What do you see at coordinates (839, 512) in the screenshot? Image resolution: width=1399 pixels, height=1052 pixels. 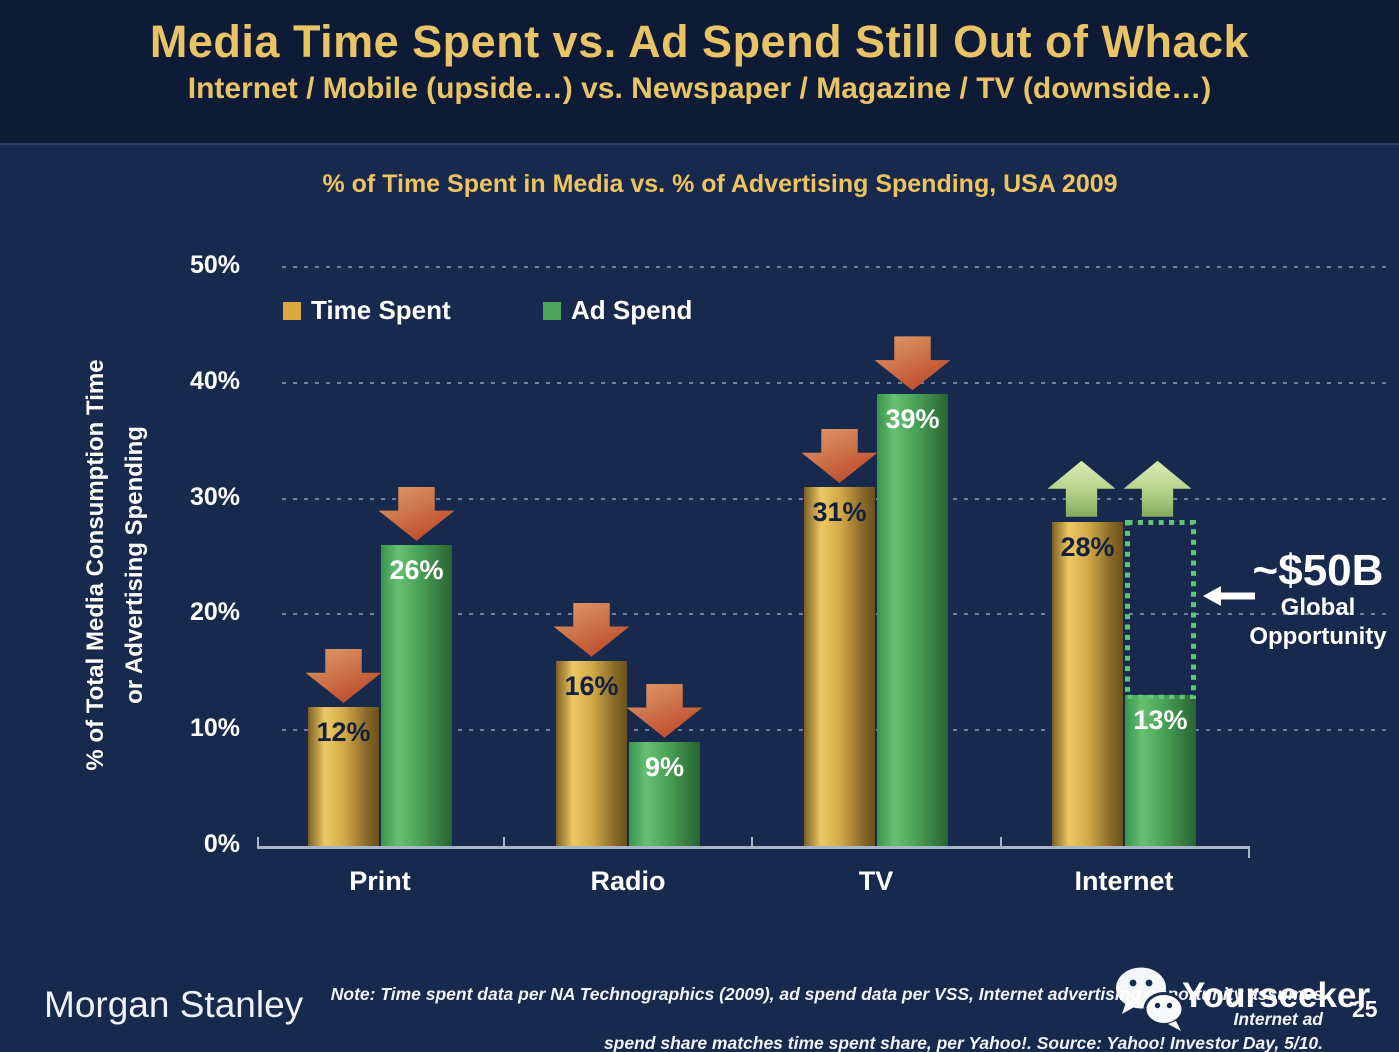 I see `bar-value-label: 31%` at bounding box center [839, 512].